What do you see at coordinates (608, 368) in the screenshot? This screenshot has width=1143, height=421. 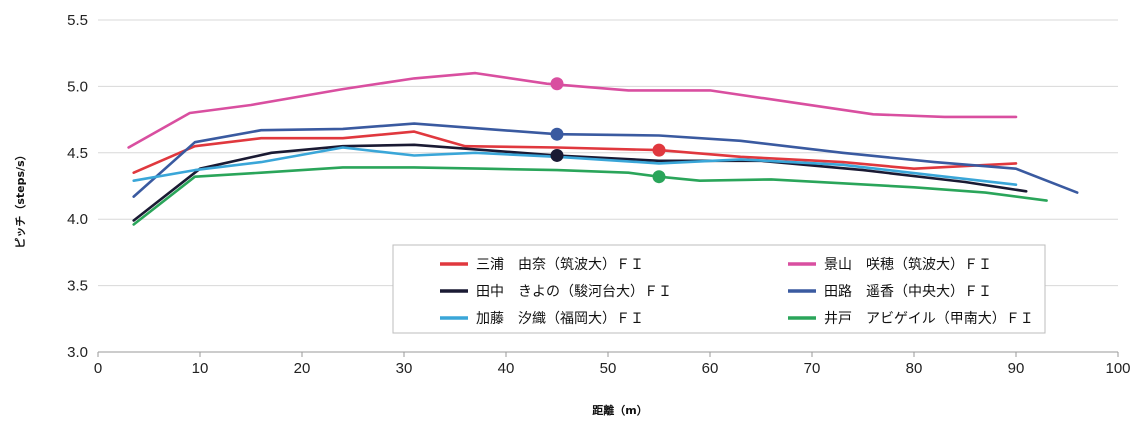 I see `x-tick-label: 50` at bounding box center [608, 368].